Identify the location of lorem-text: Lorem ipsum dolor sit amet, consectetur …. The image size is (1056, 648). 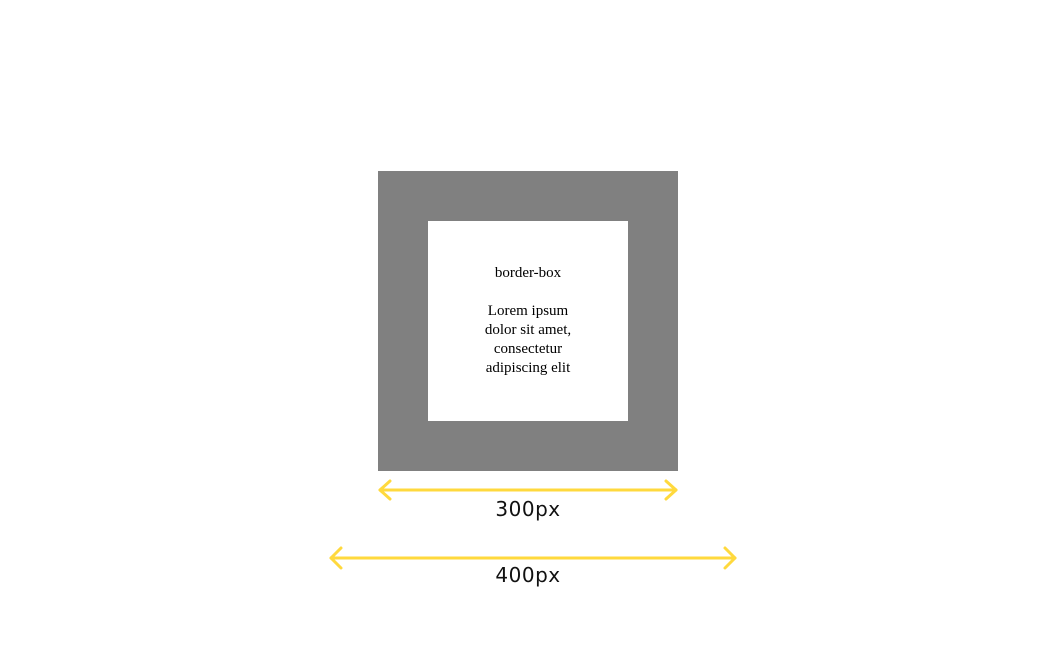
(528, 339).